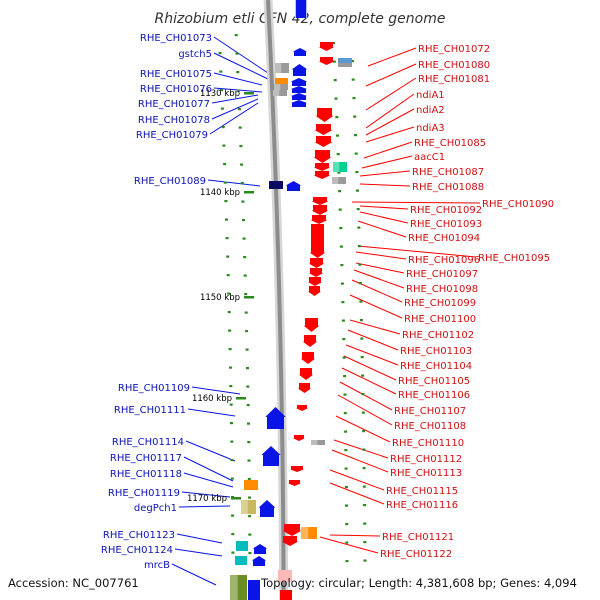 The image size is (600, 600). Describe the element at coordinates (430, 411) in the screenshot. I see `right-gene-label: RHE_CH01107` at that location.